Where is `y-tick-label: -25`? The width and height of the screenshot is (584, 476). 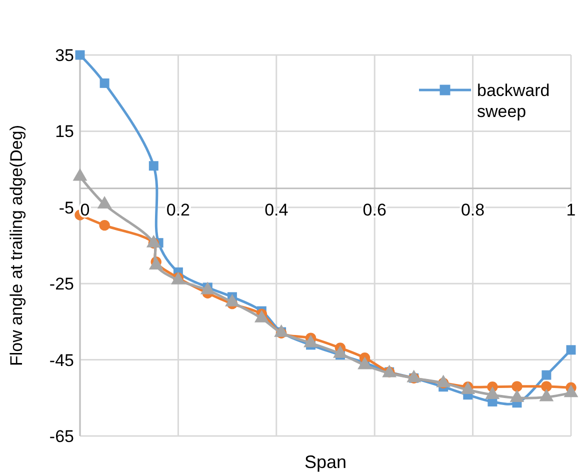
y-tick-label: -25 is located at coordinates (61, 284).